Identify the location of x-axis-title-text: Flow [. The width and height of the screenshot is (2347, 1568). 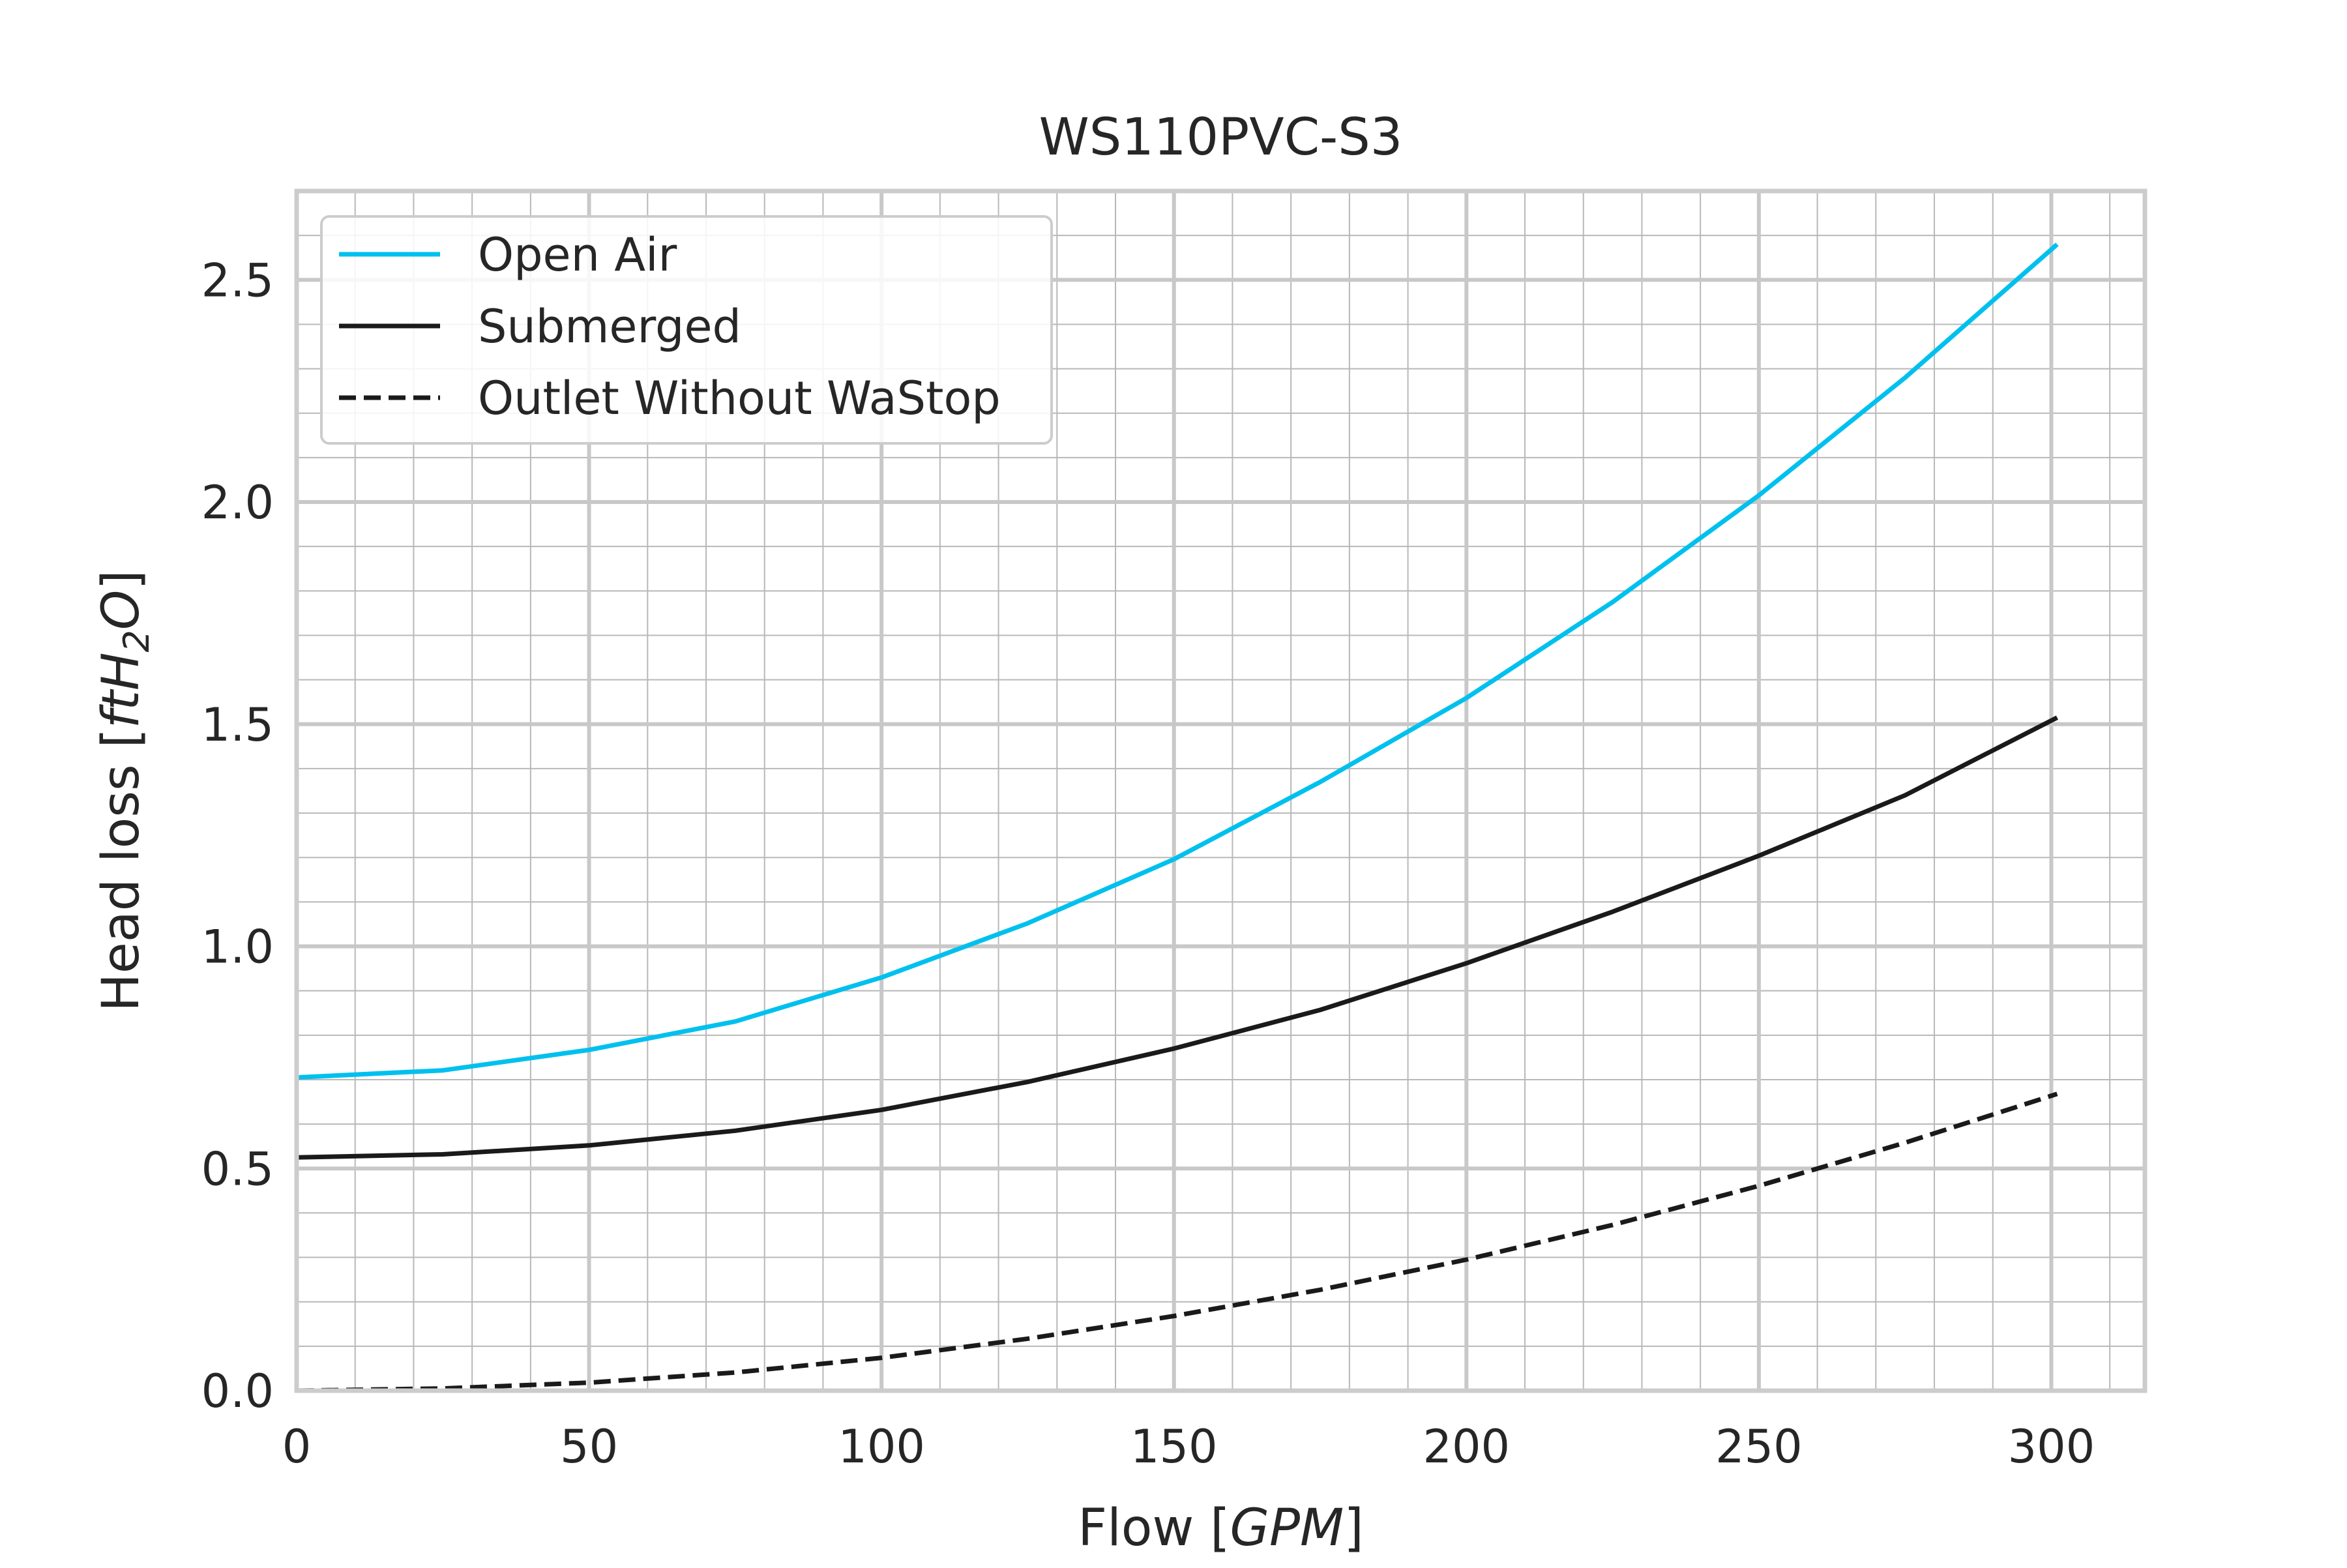
(1154, 1528).